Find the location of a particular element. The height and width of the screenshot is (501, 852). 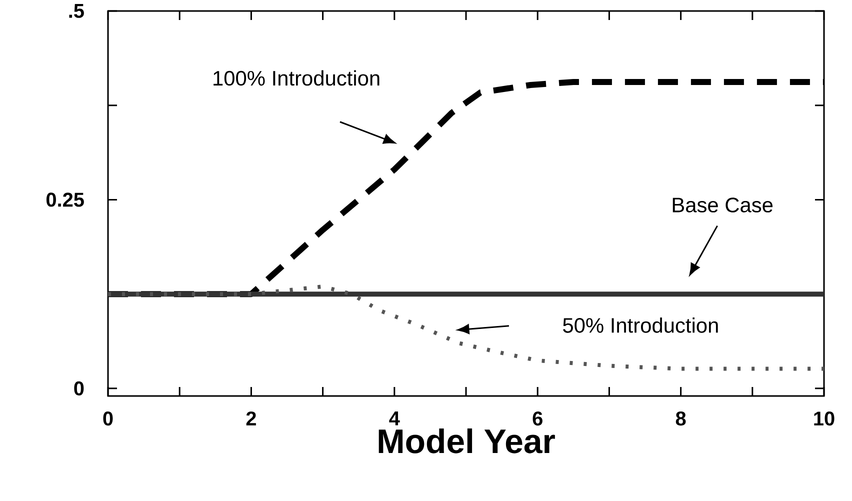

x-tick-label: 2 is located at coordinates (251, 419).